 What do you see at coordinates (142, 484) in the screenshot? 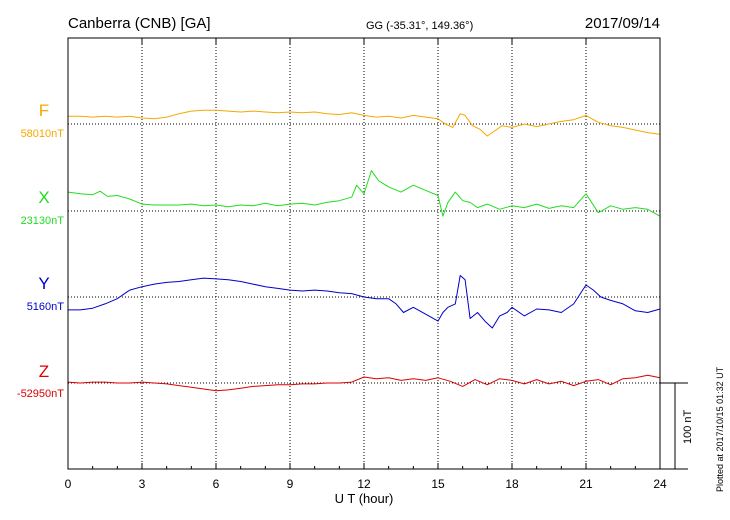
I see `x-tick-label: 3` at bounding box center [142, 484].